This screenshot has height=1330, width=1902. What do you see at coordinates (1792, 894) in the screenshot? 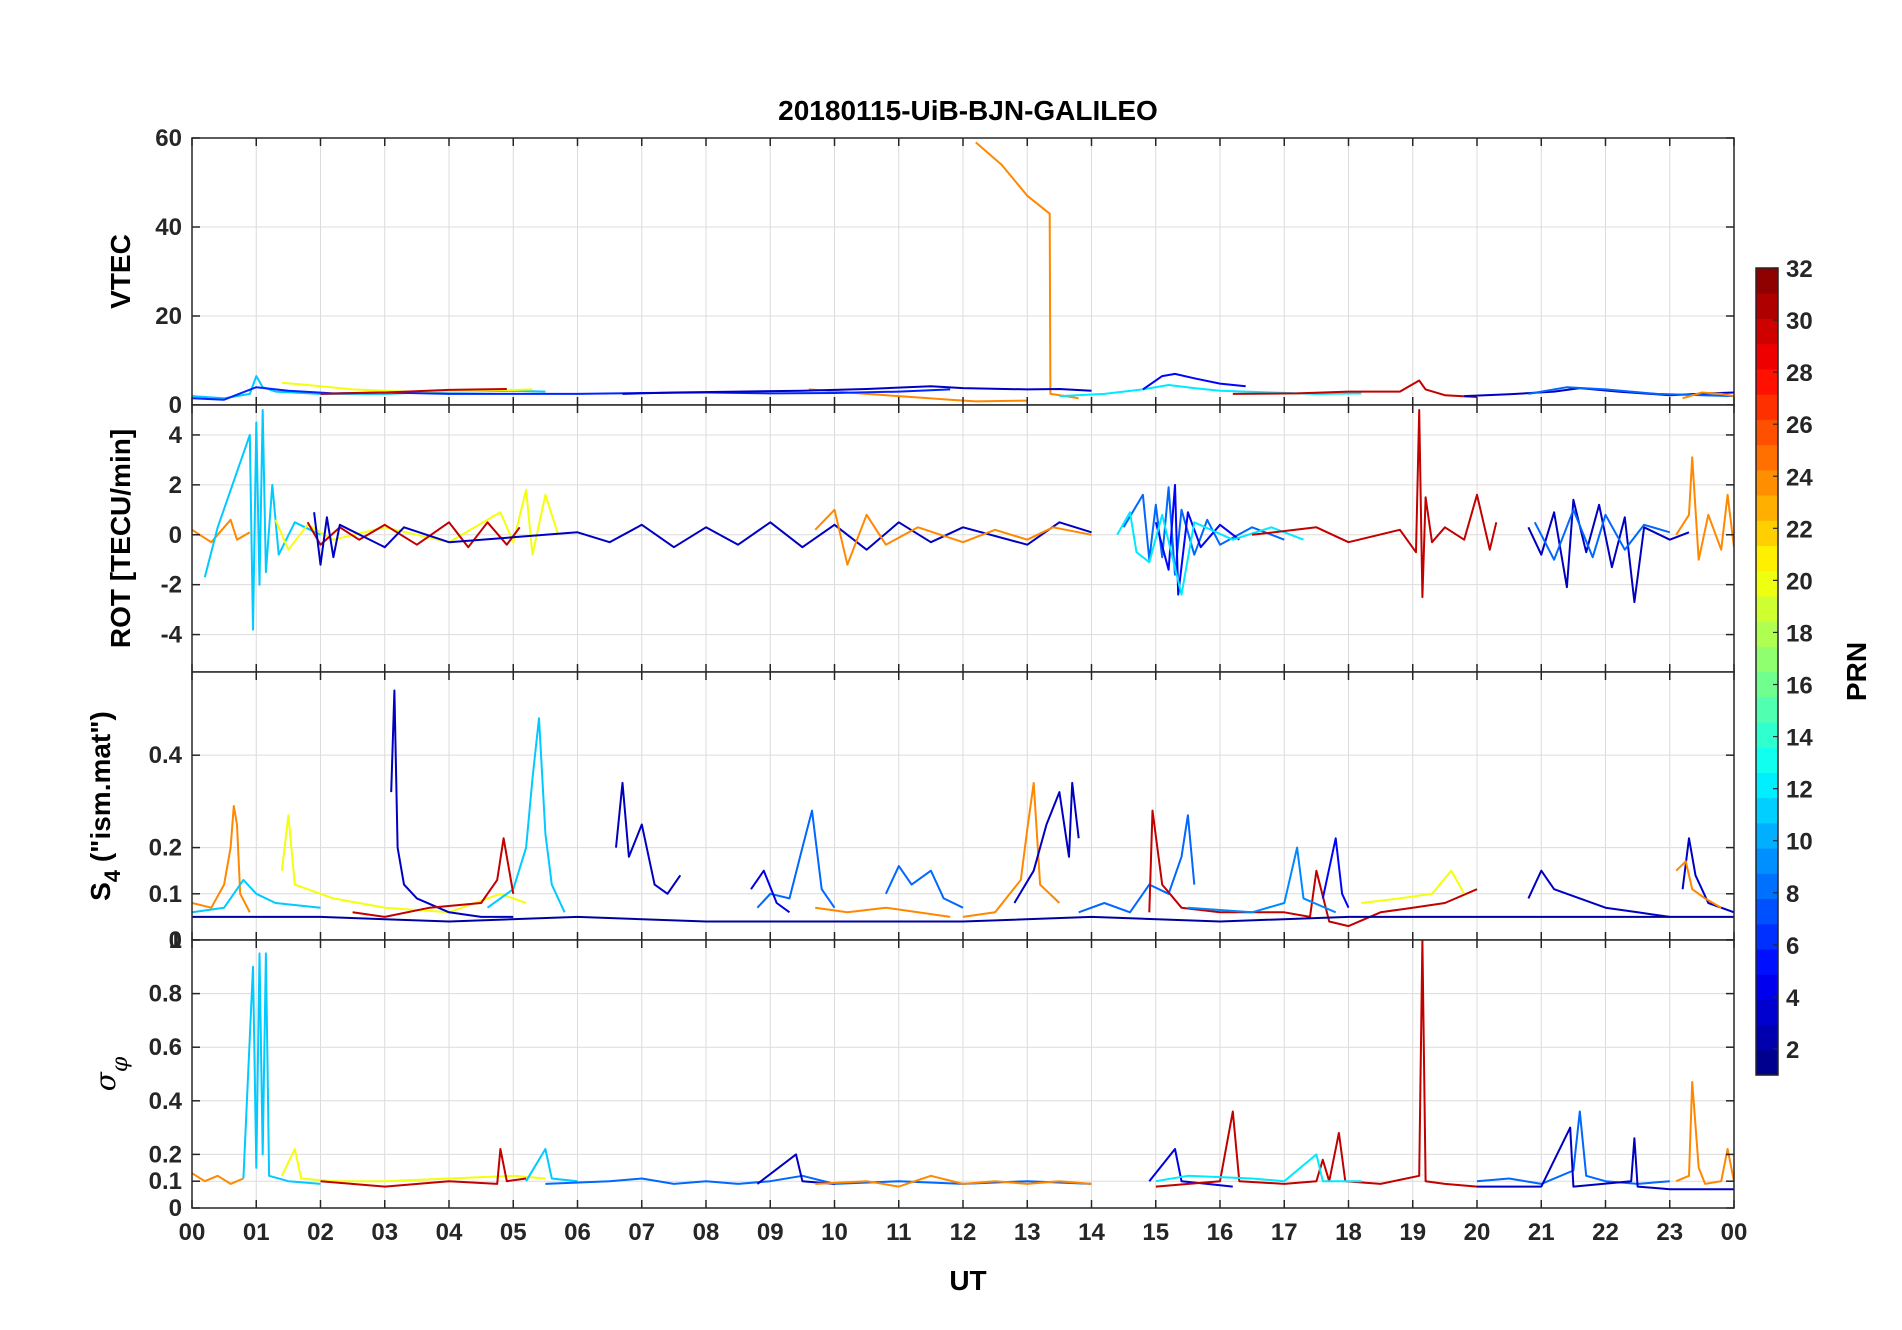
I see `colorbar-tick-label: 8` at bounding box center [1792, 894].